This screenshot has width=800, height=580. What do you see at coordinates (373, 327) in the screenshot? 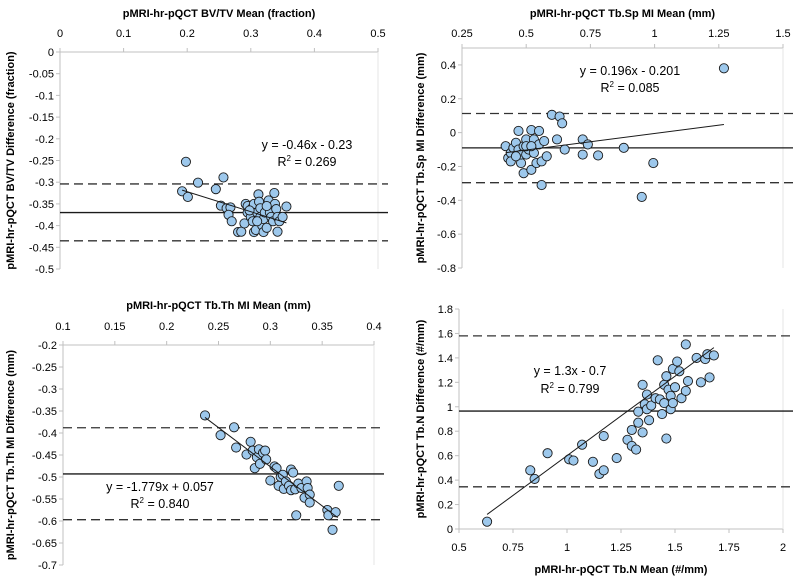
I see `x-tick-label: 0.4` at bounding box center [373, 327].